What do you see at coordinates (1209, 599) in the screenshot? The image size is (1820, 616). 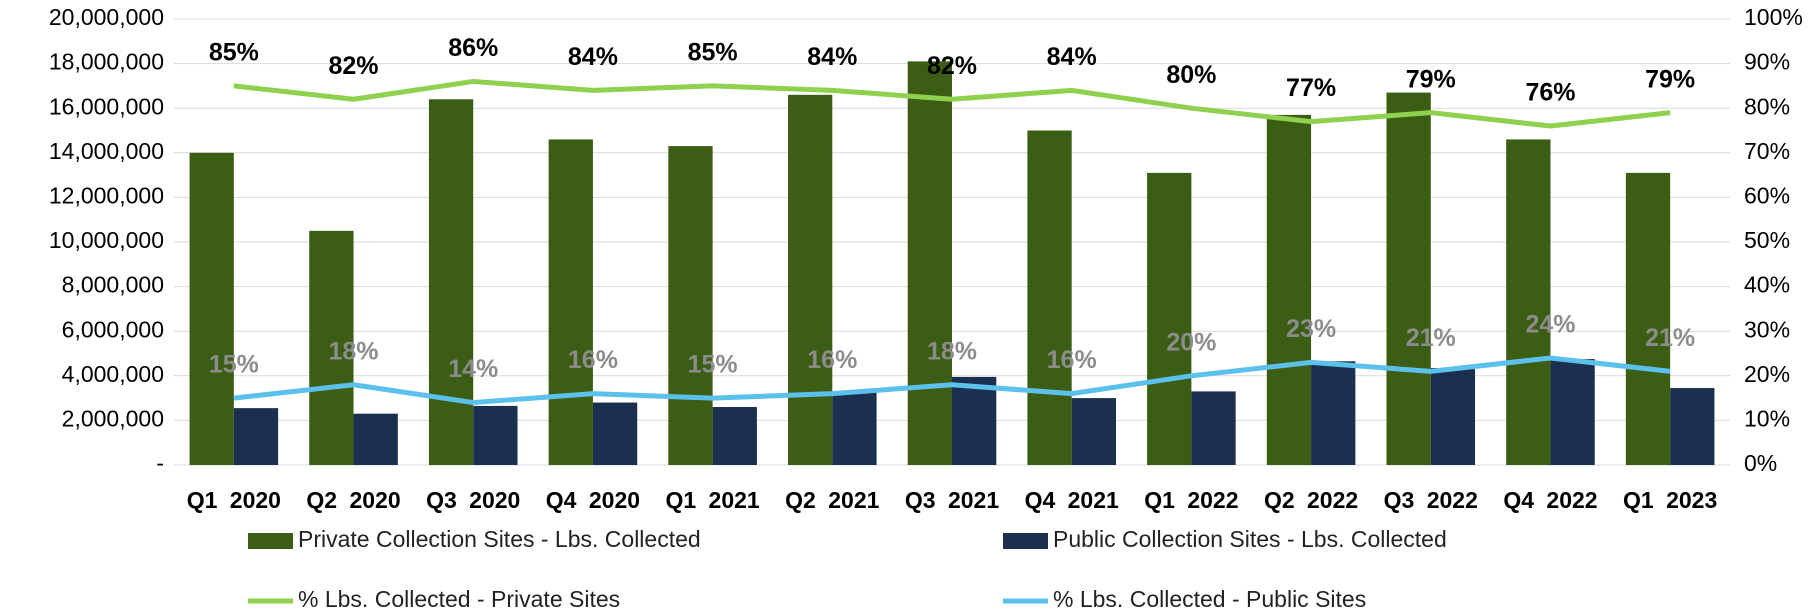 I see `legend-label: % Lbs. Collected - Public Sites` at bounding box center [1209, 599].